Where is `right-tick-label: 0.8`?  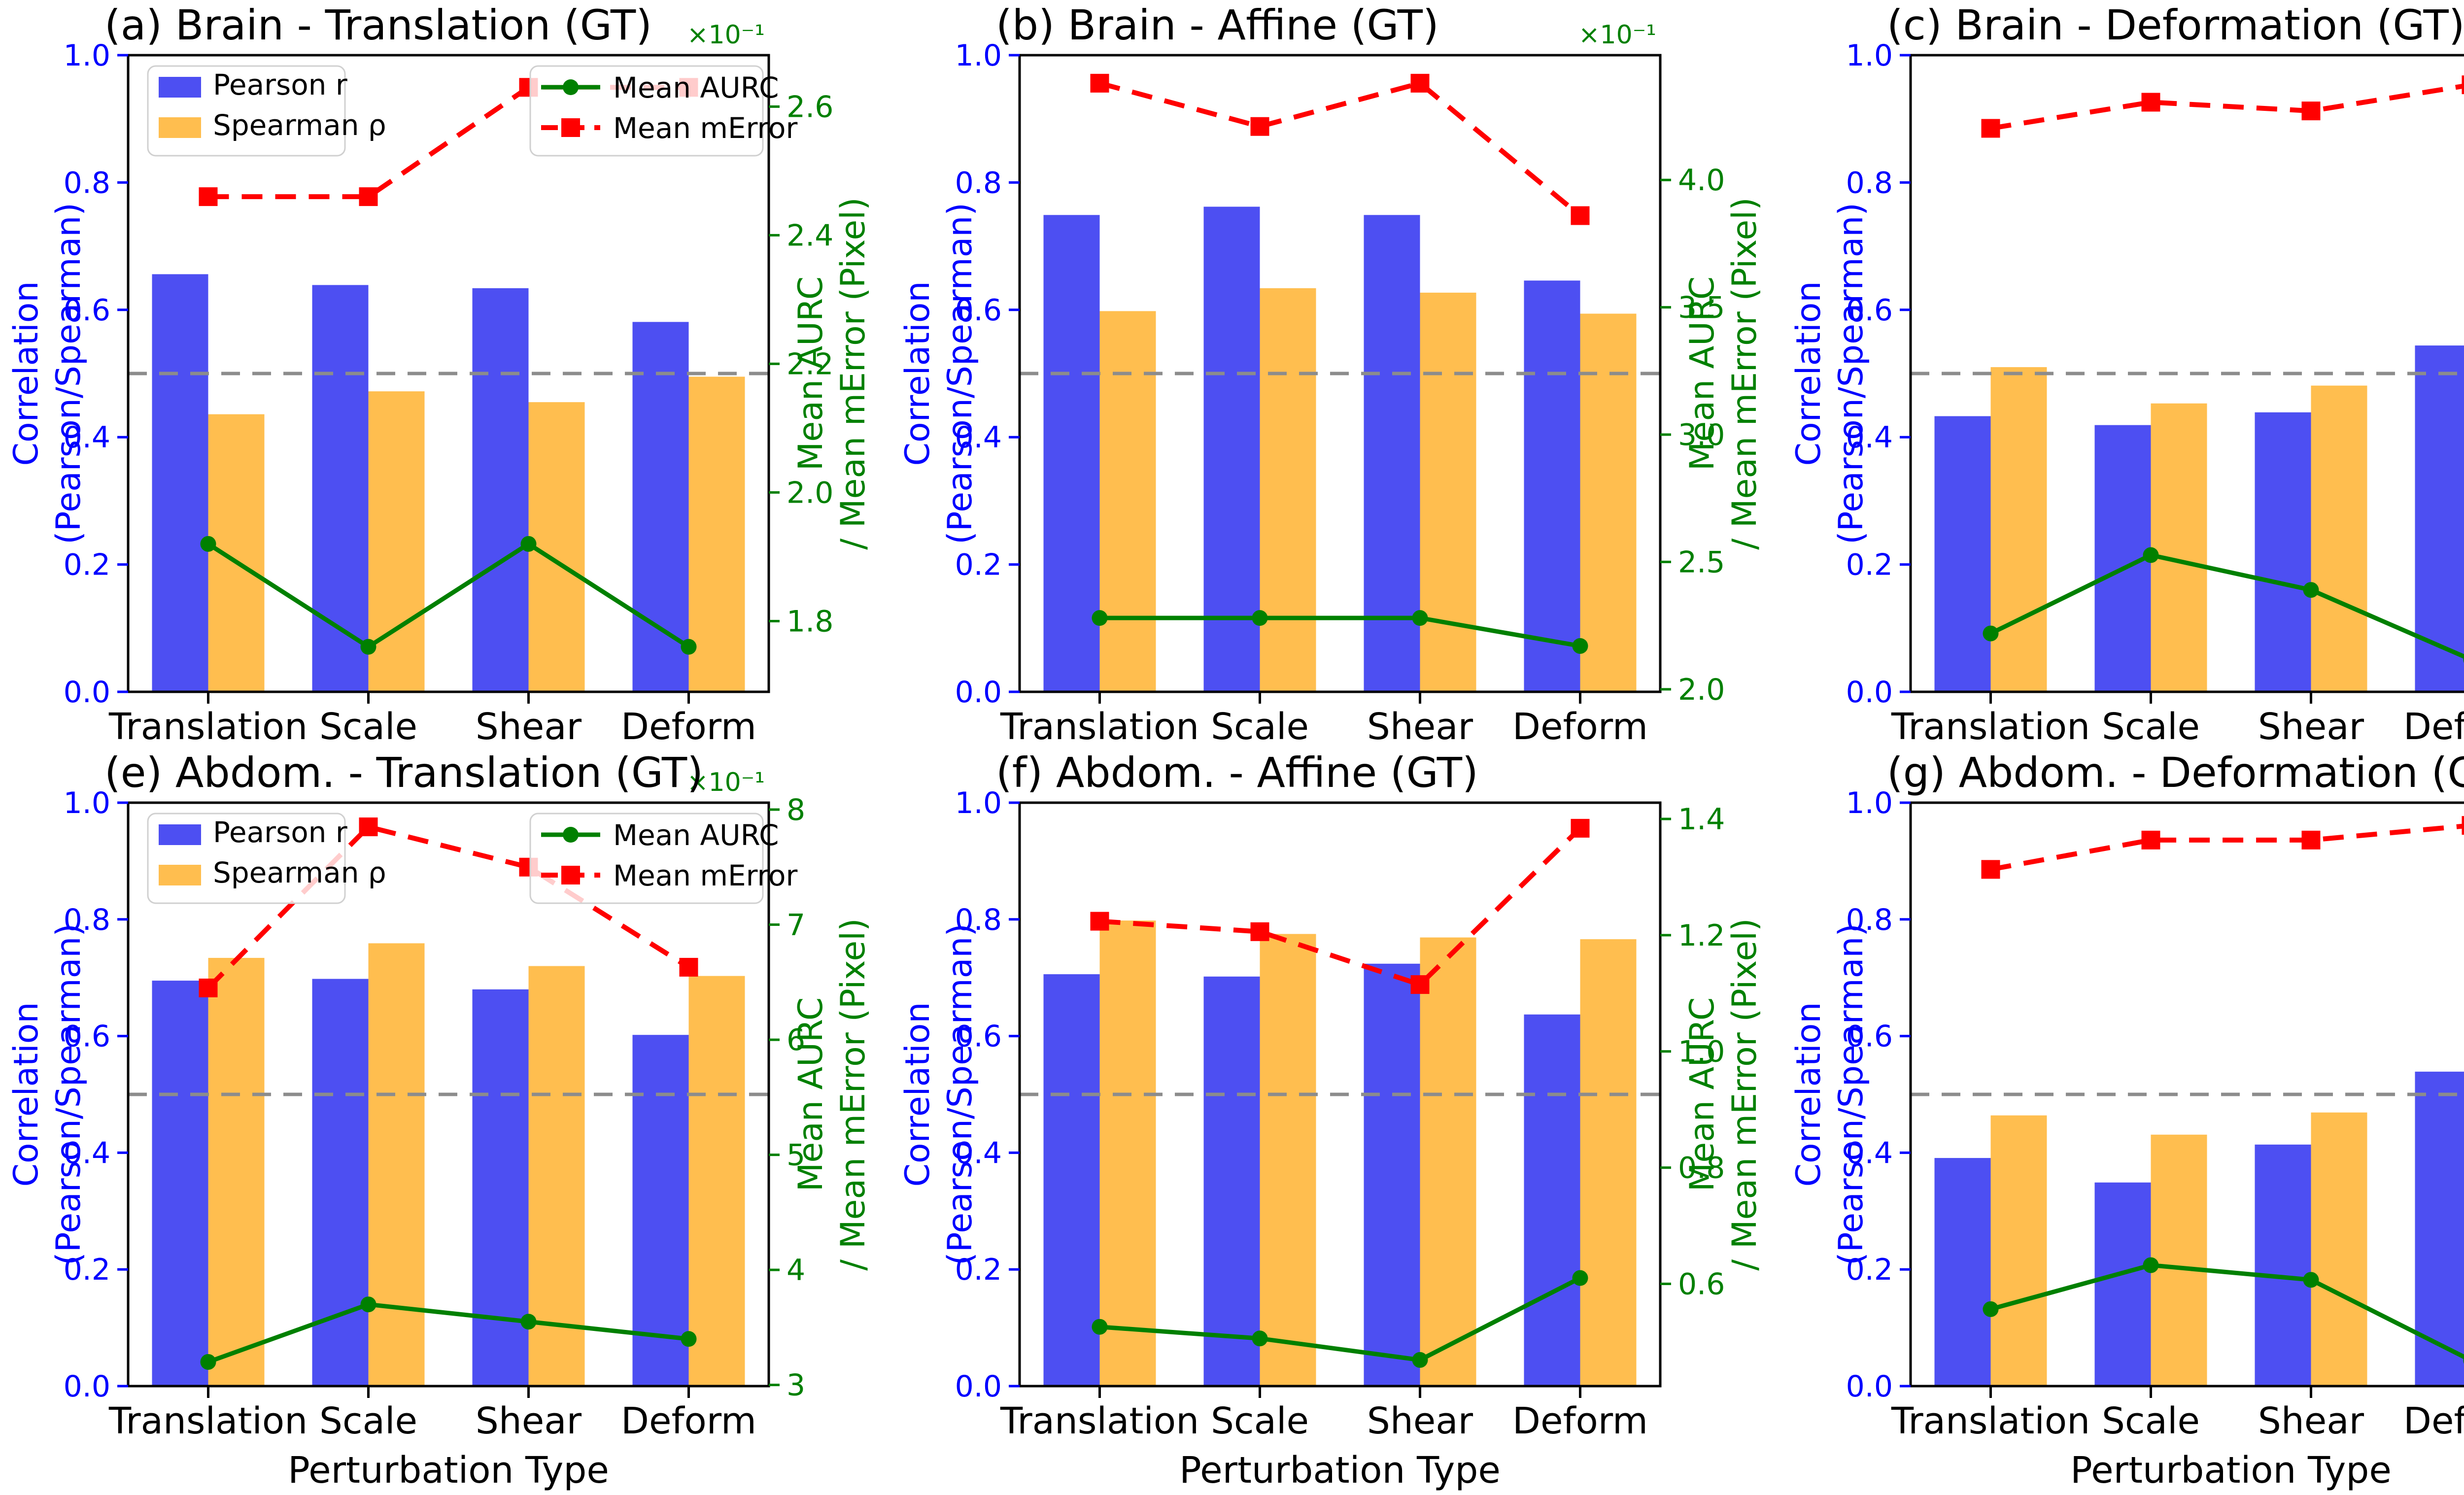
right-tick-label: 0.8 is located at coordinates (1701, 1168).